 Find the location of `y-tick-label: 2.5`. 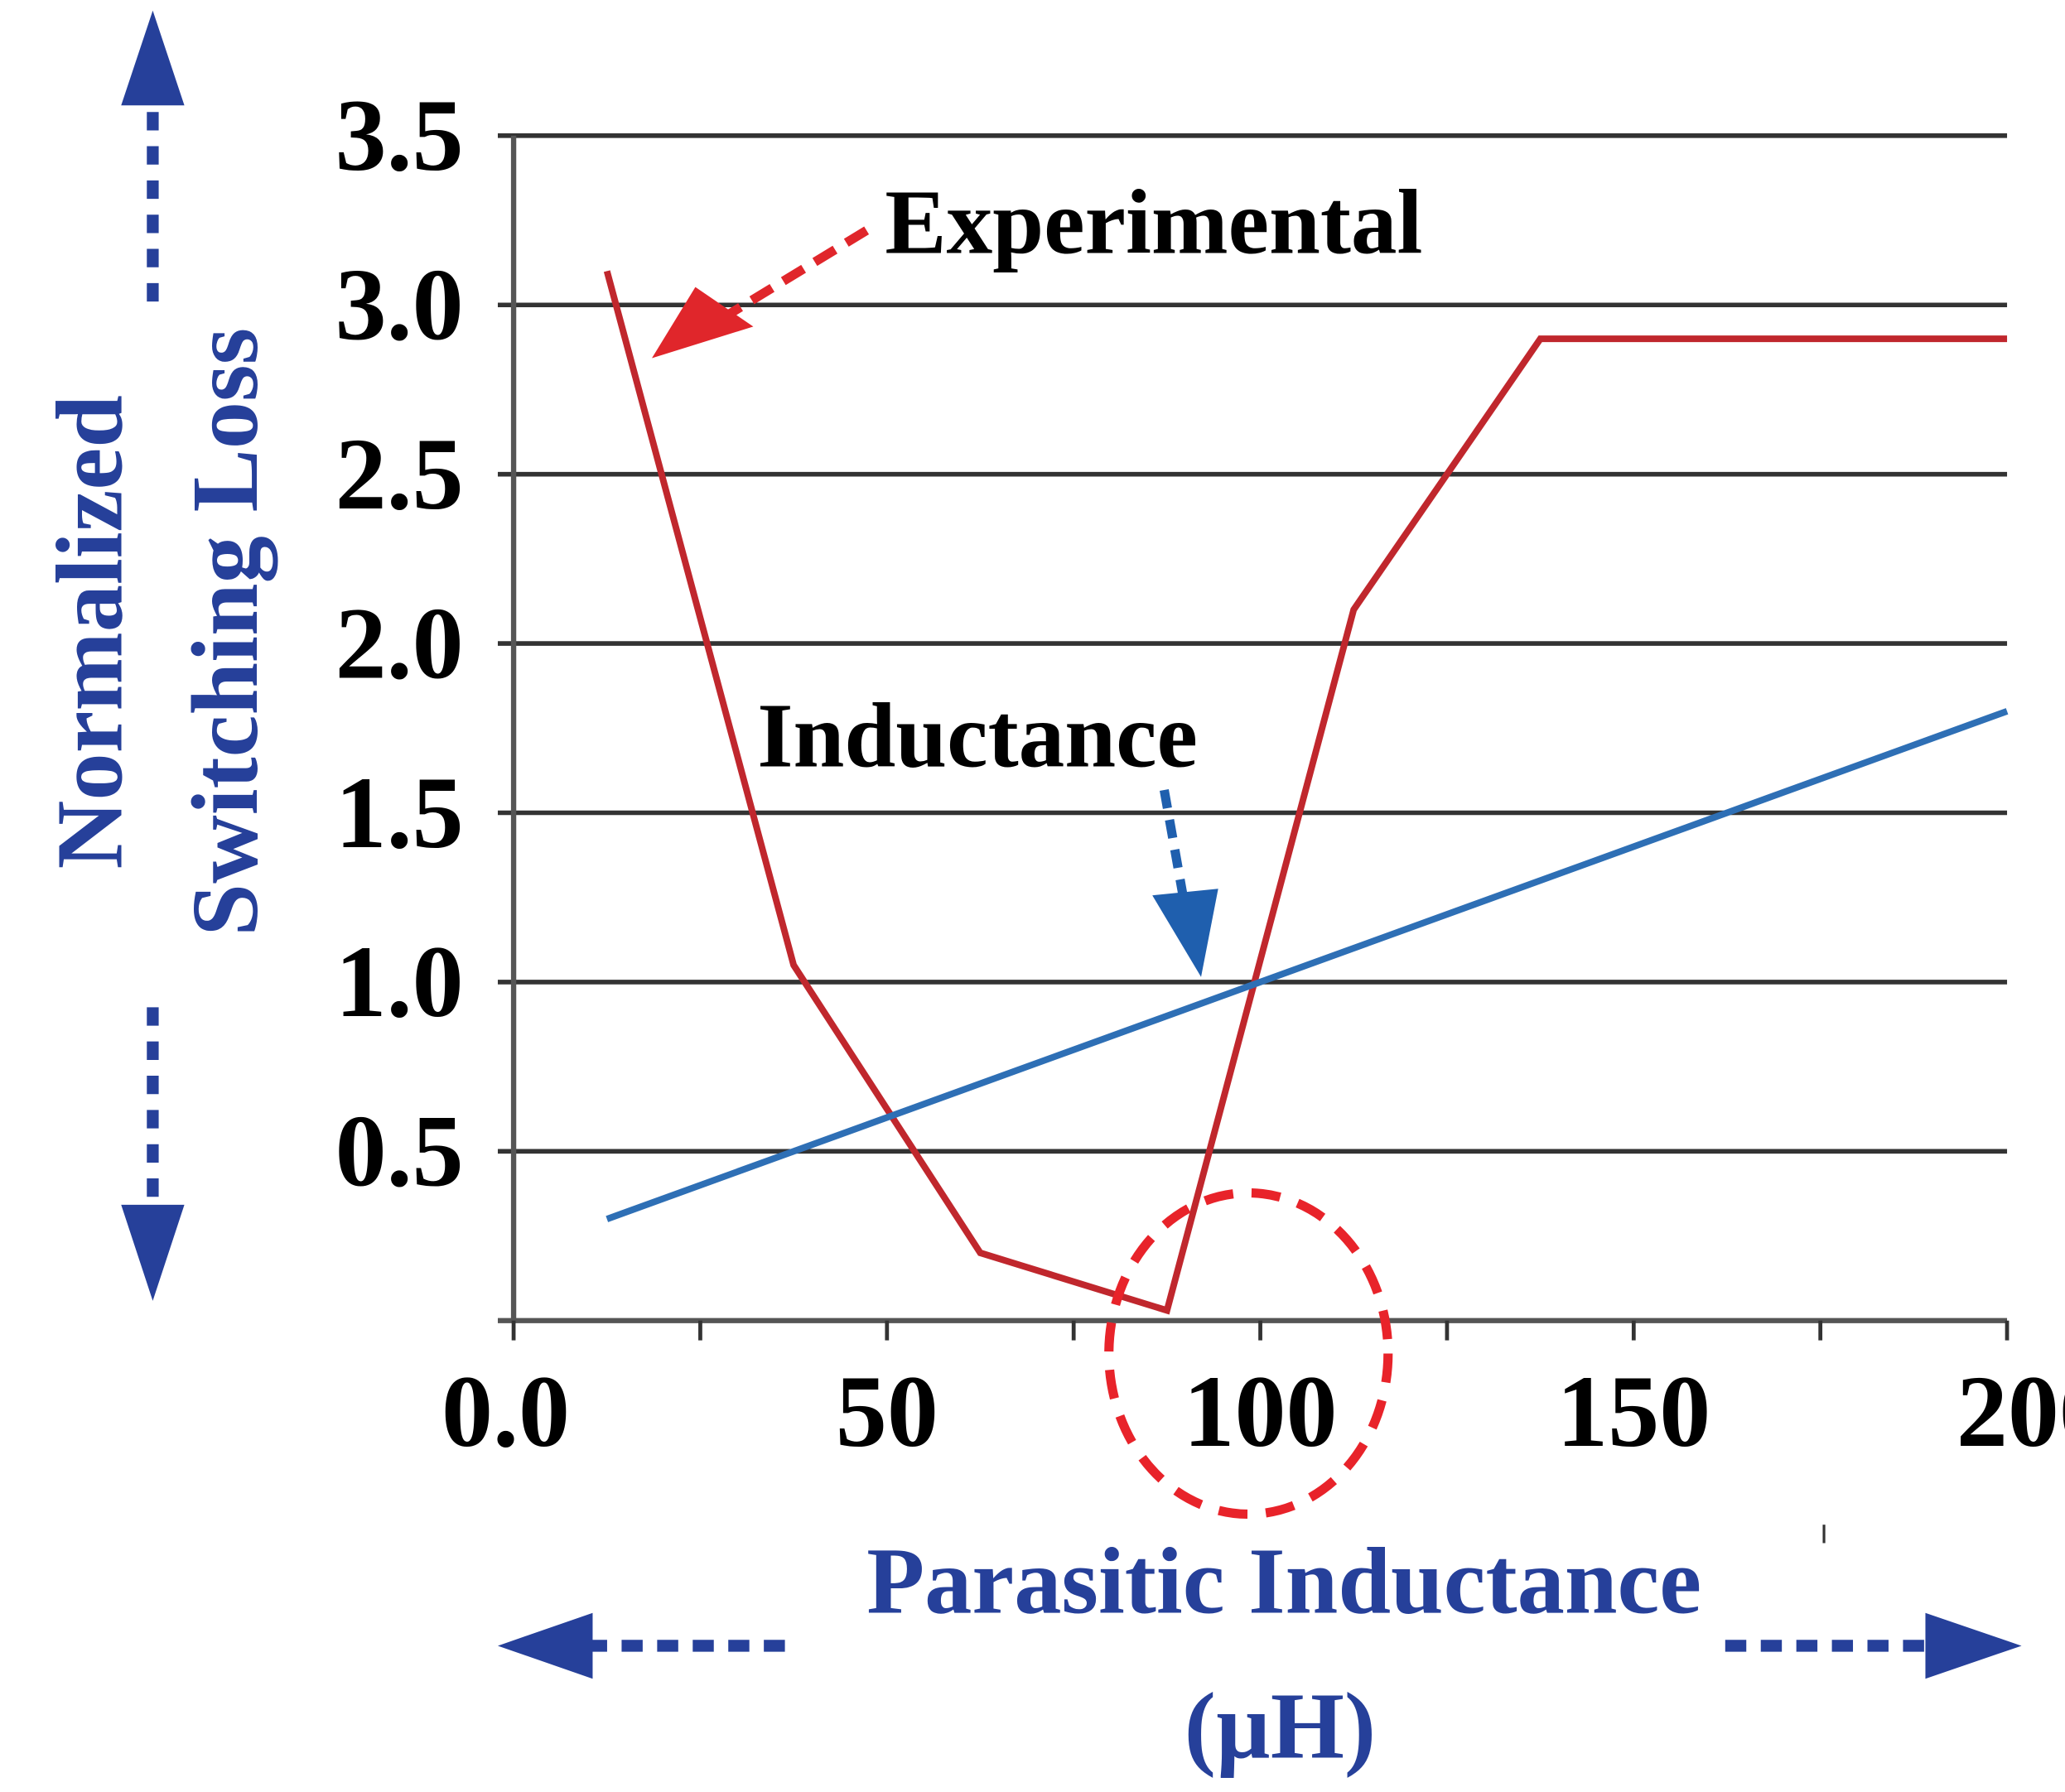

y-tick-label: 2.5 is located at coordinates (399, 474).